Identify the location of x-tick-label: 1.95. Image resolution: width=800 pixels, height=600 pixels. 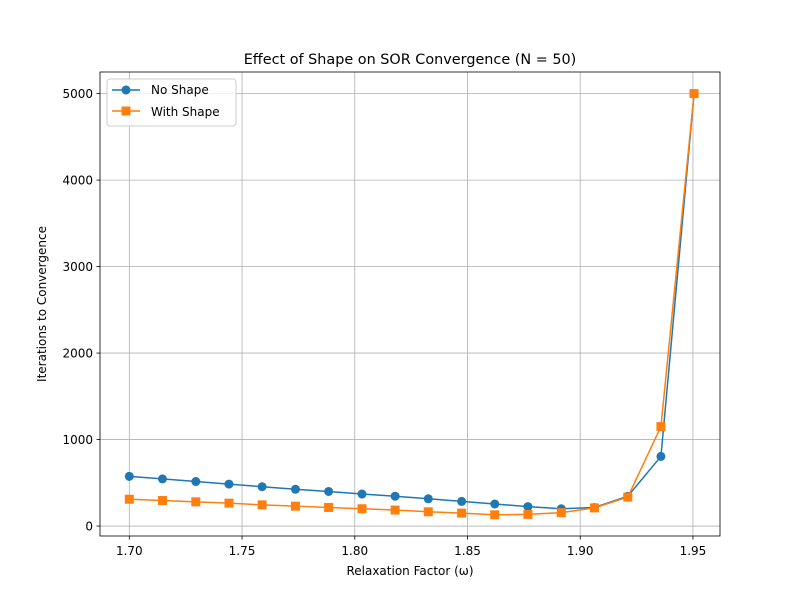
(693, 551).